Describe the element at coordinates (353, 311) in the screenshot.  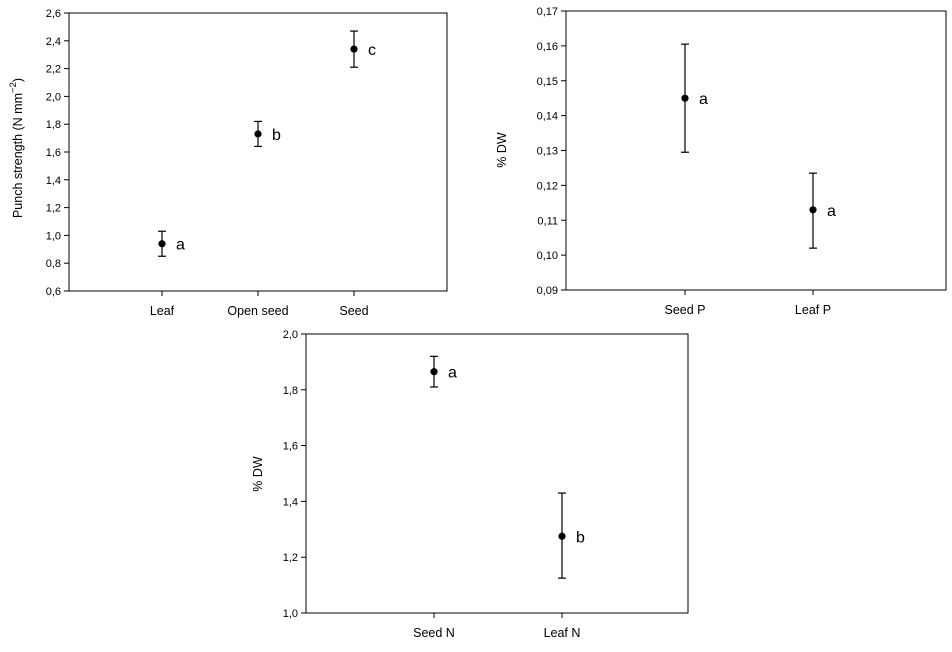
I see `x-category-label: Seed` at that location.